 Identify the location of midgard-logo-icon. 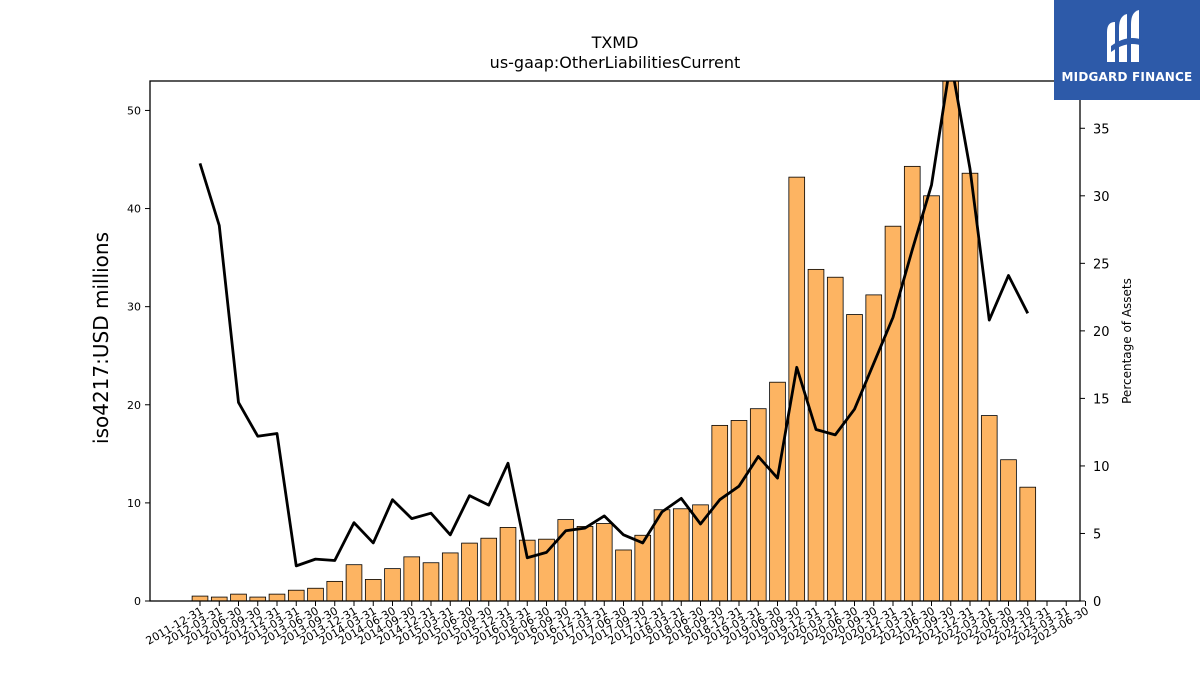
(1125, 36).